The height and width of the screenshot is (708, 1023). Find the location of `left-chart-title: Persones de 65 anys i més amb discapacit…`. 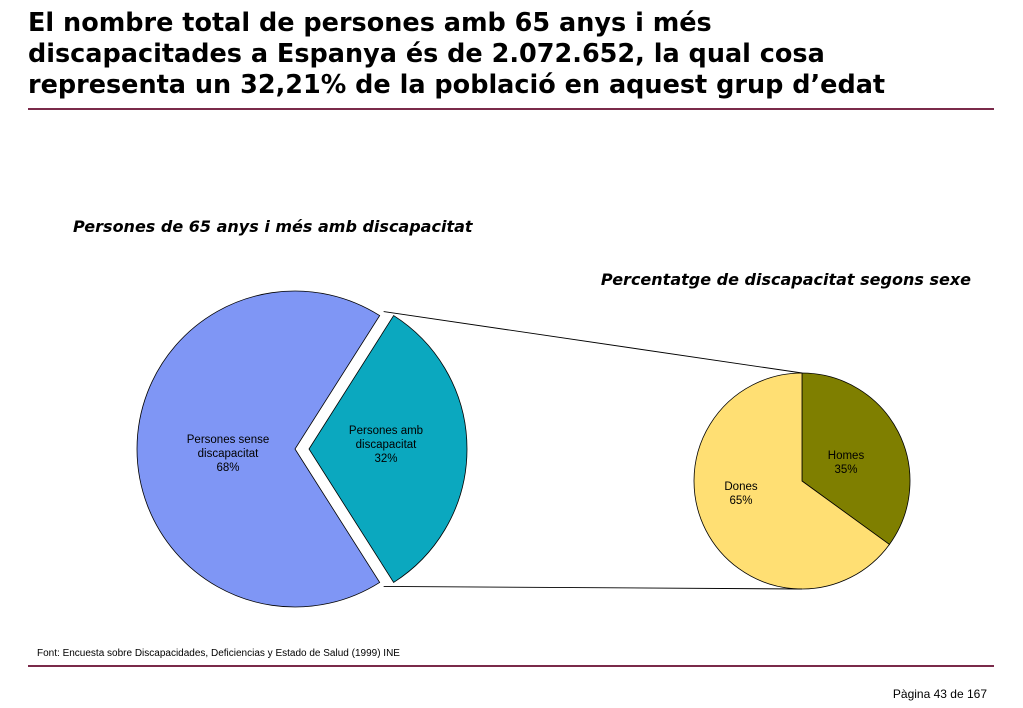

left-chart-title: Persones de 65 anys i més amb discapacit… is located at coordinates (273, 226).